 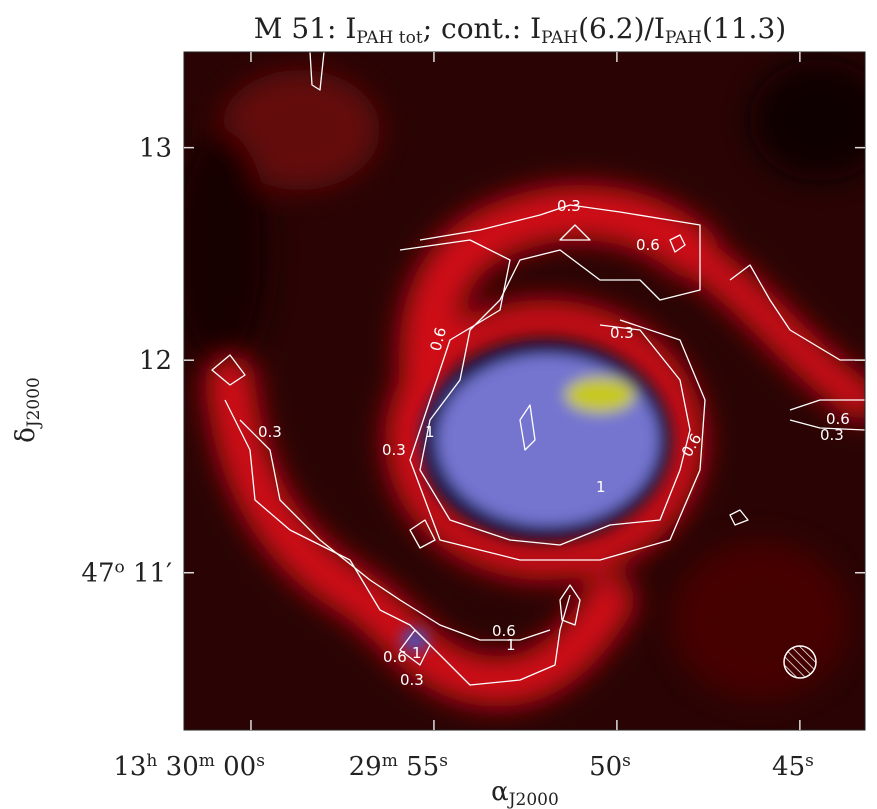 I want to click on y-tick-label: 12, so click(x=155, y=361).